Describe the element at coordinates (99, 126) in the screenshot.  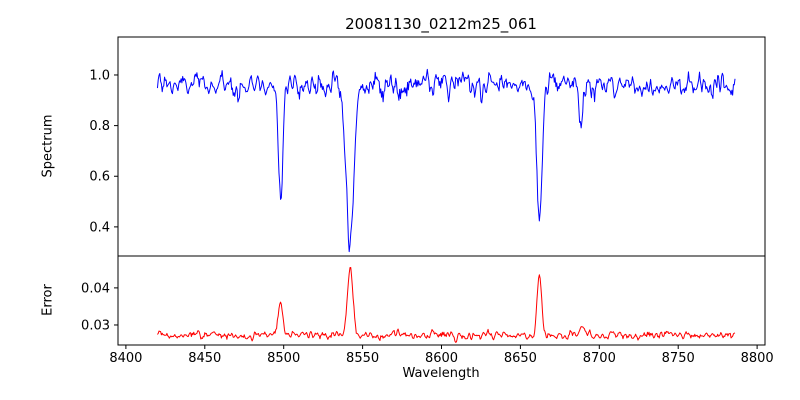
I see `y-tick-label: 0.8` at that location.